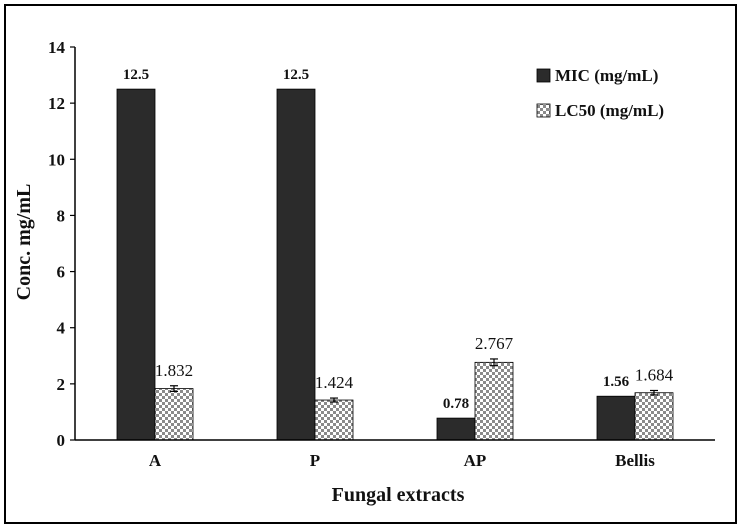  What do you see at coordinates (61, 215) in the screenshot?
I see `y-tick-label: 8` at bounding box center [61, 215].